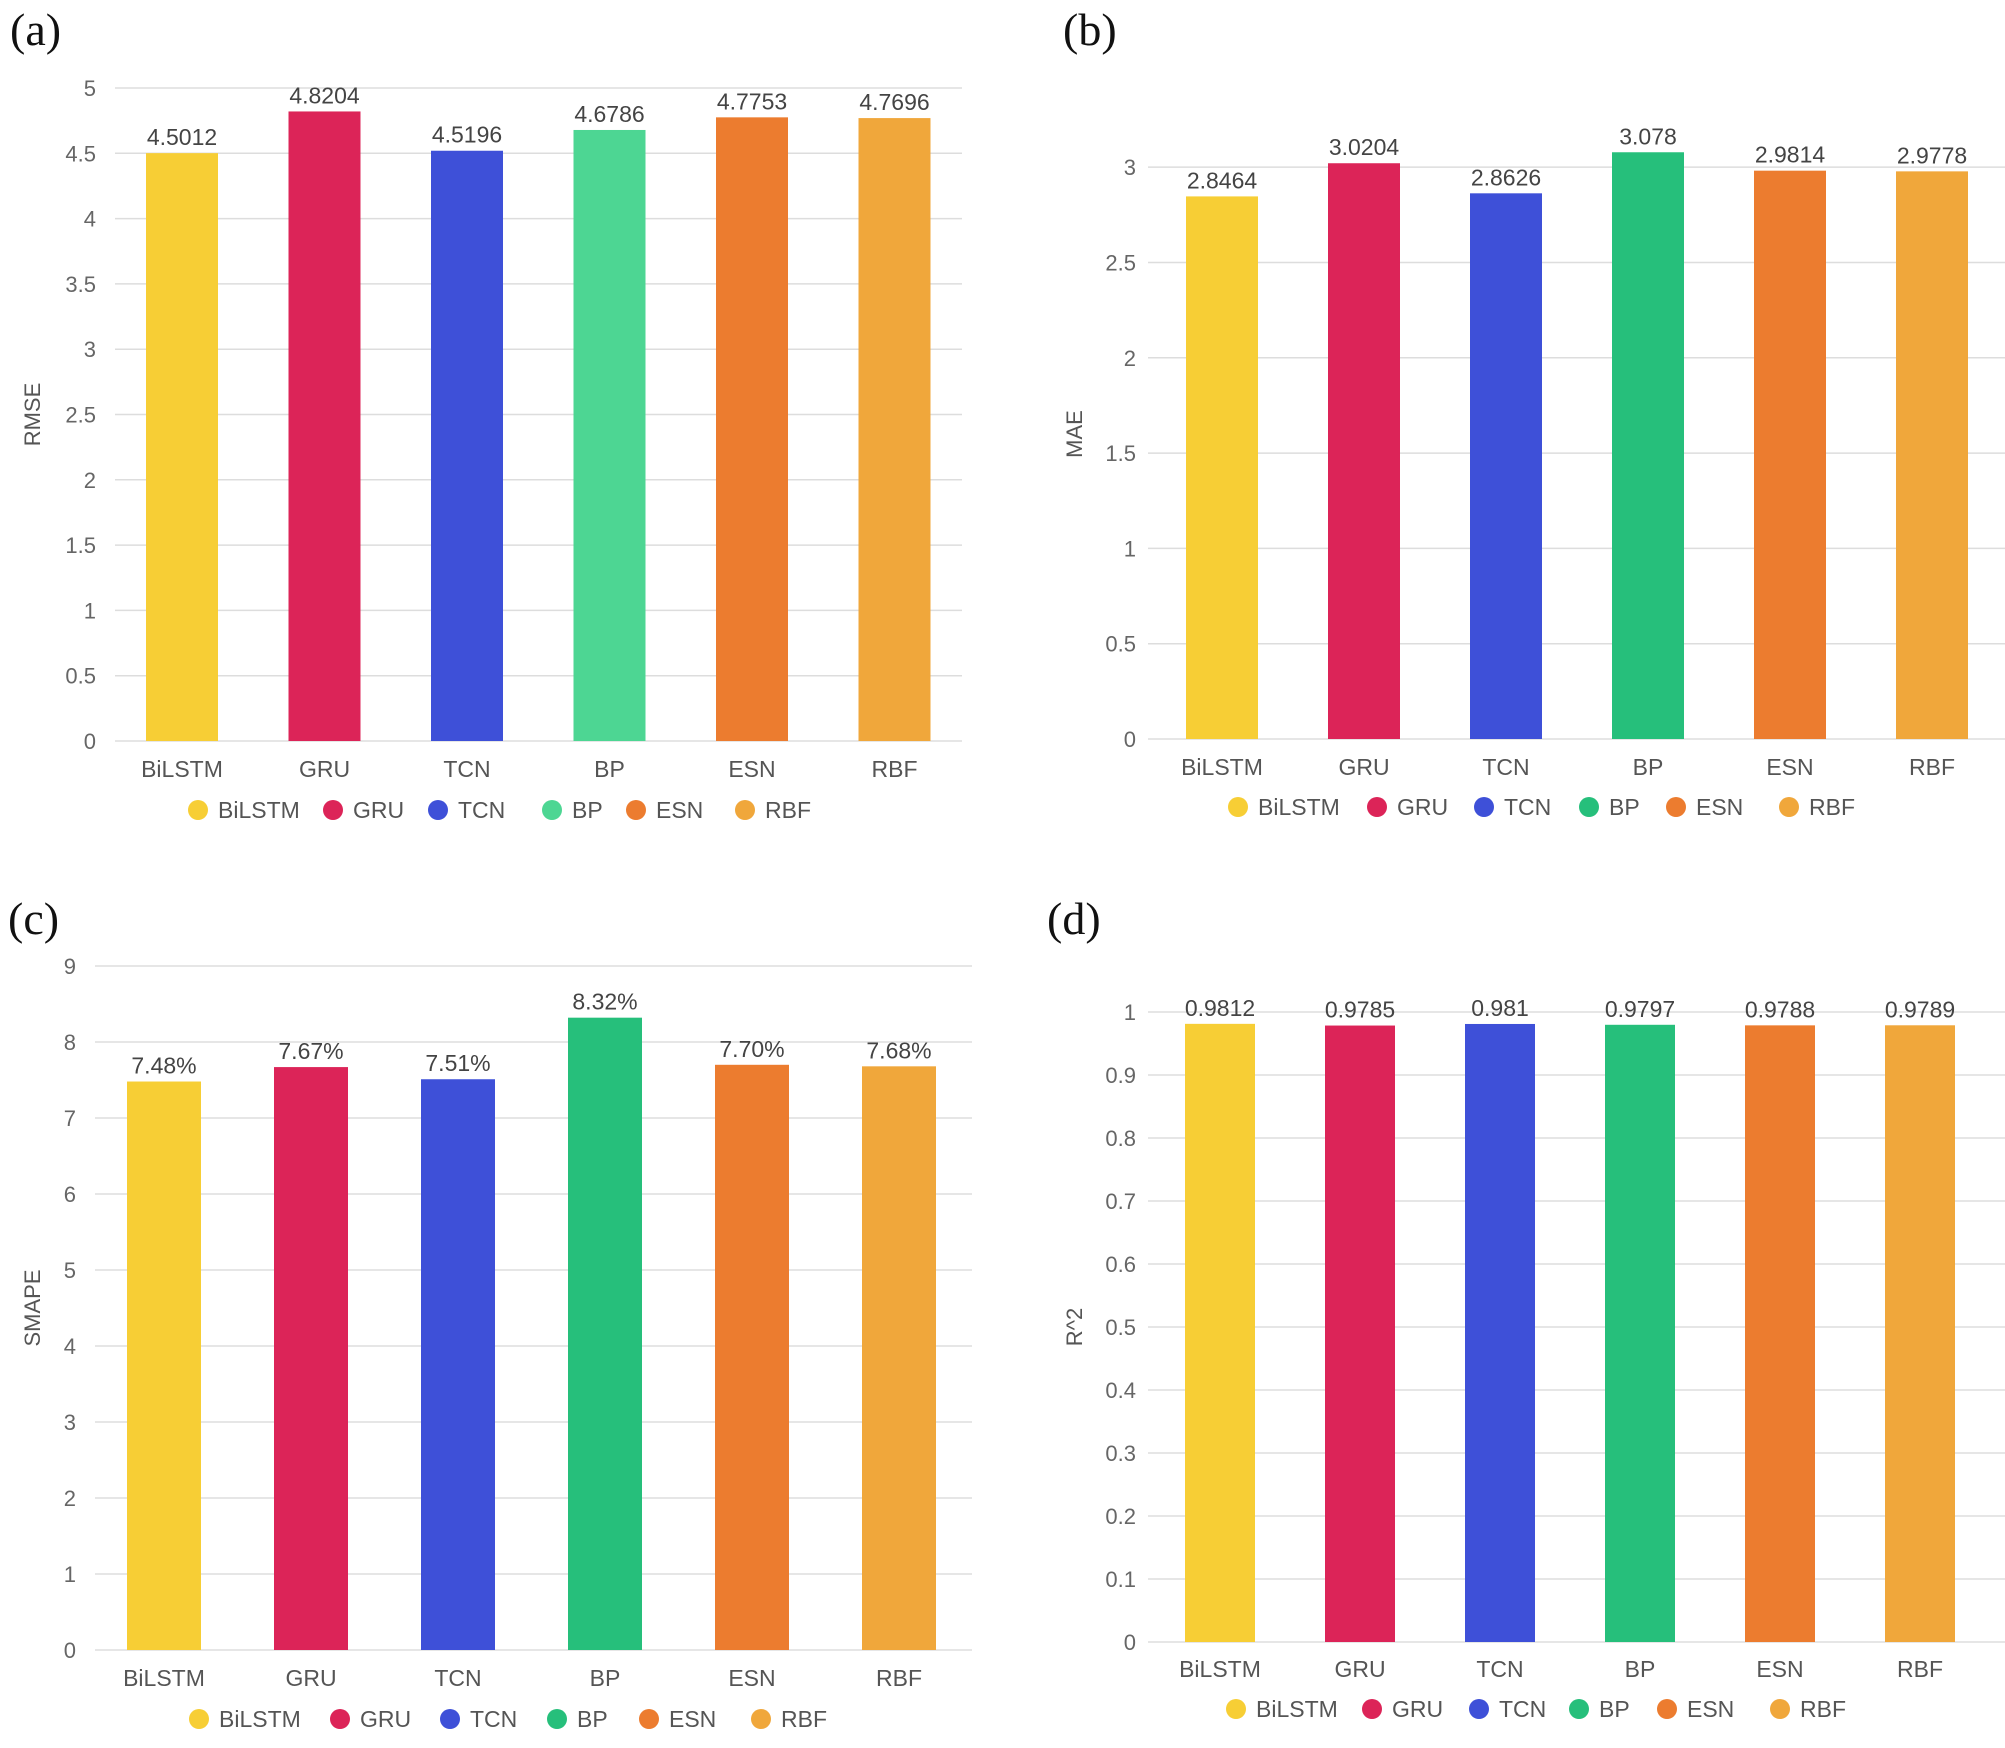 This screenshot has width=2005, height=1748. I want to click on data-label: 4.7696, so click(894, 102).